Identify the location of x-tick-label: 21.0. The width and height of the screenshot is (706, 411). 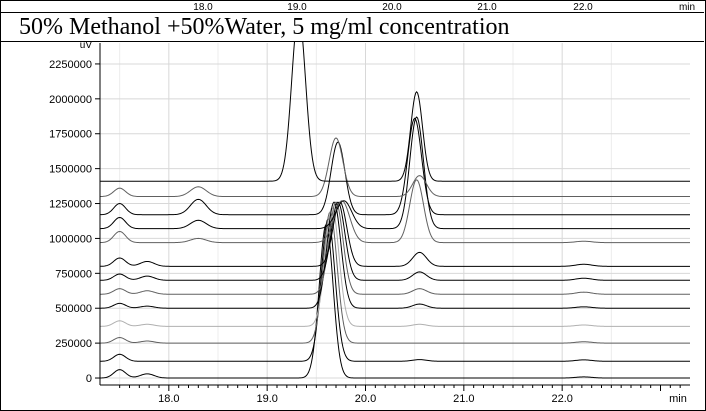
(463, 399).